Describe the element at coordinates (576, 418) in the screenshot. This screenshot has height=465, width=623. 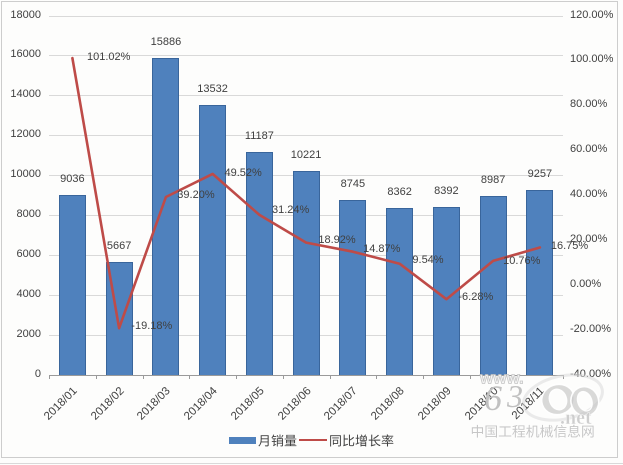
I see `svg-text: .net` at that location.